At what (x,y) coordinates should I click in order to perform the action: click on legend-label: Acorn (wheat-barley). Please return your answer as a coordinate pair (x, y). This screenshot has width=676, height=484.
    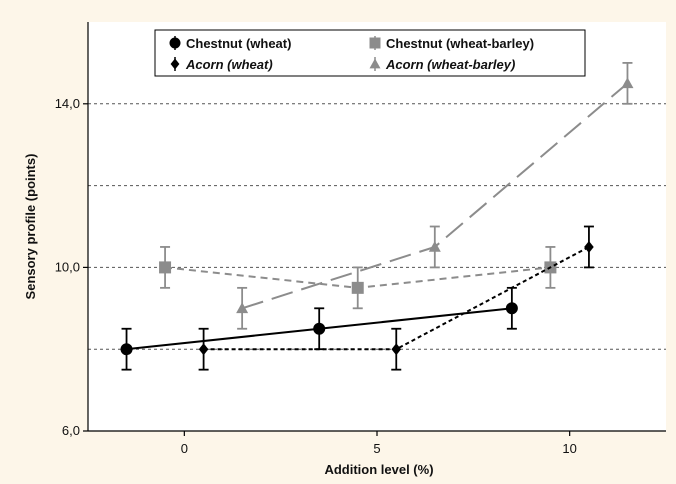
    Looking at the image, I should click on (450, 64).